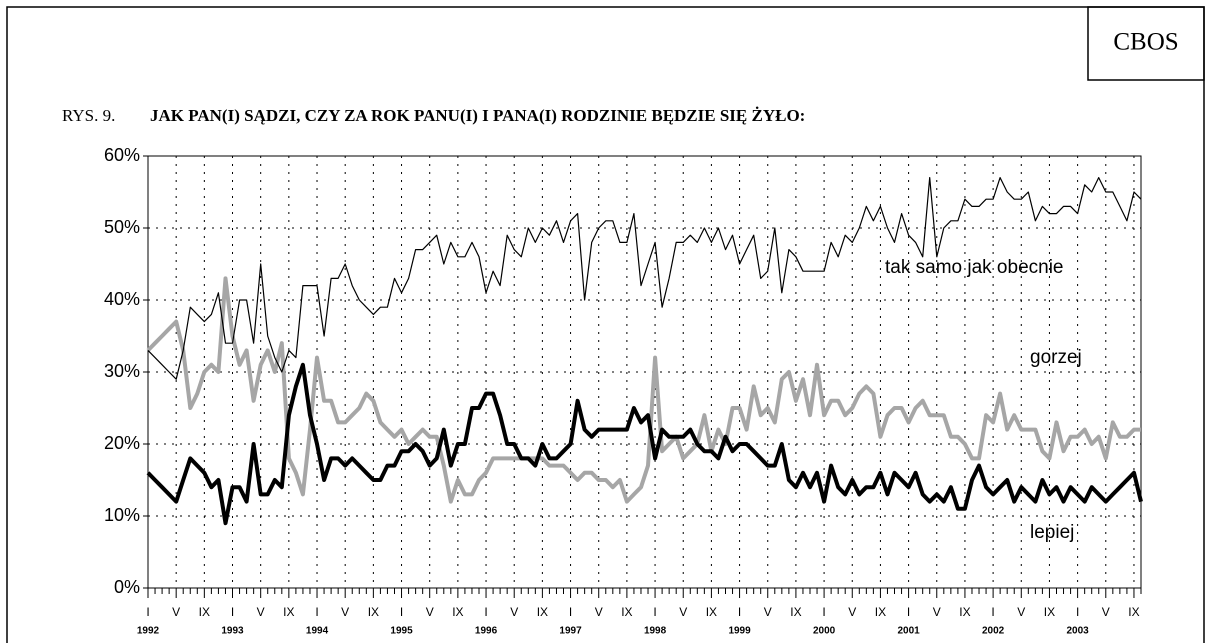 This screenshot has width=1211, height=643. I want to click on x-year-label: 1994, so click(317, 631).